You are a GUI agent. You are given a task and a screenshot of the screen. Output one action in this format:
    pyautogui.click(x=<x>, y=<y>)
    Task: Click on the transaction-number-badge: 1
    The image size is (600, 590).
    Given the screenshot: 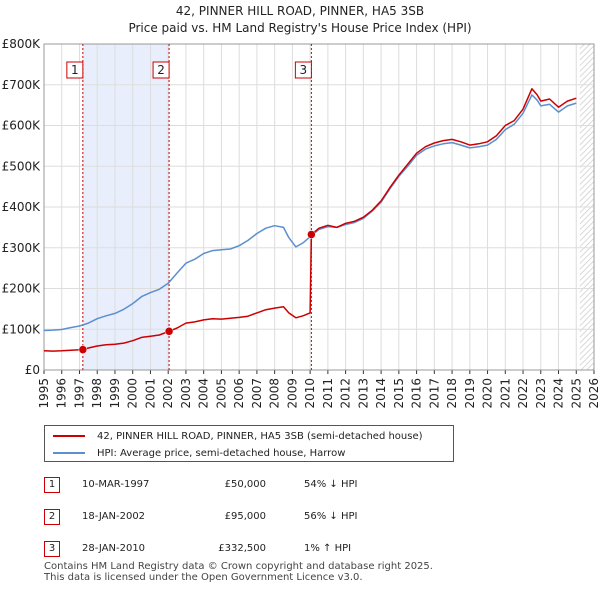 What is the action you would take?
    pyautogui.click(x=52, y=485)
    